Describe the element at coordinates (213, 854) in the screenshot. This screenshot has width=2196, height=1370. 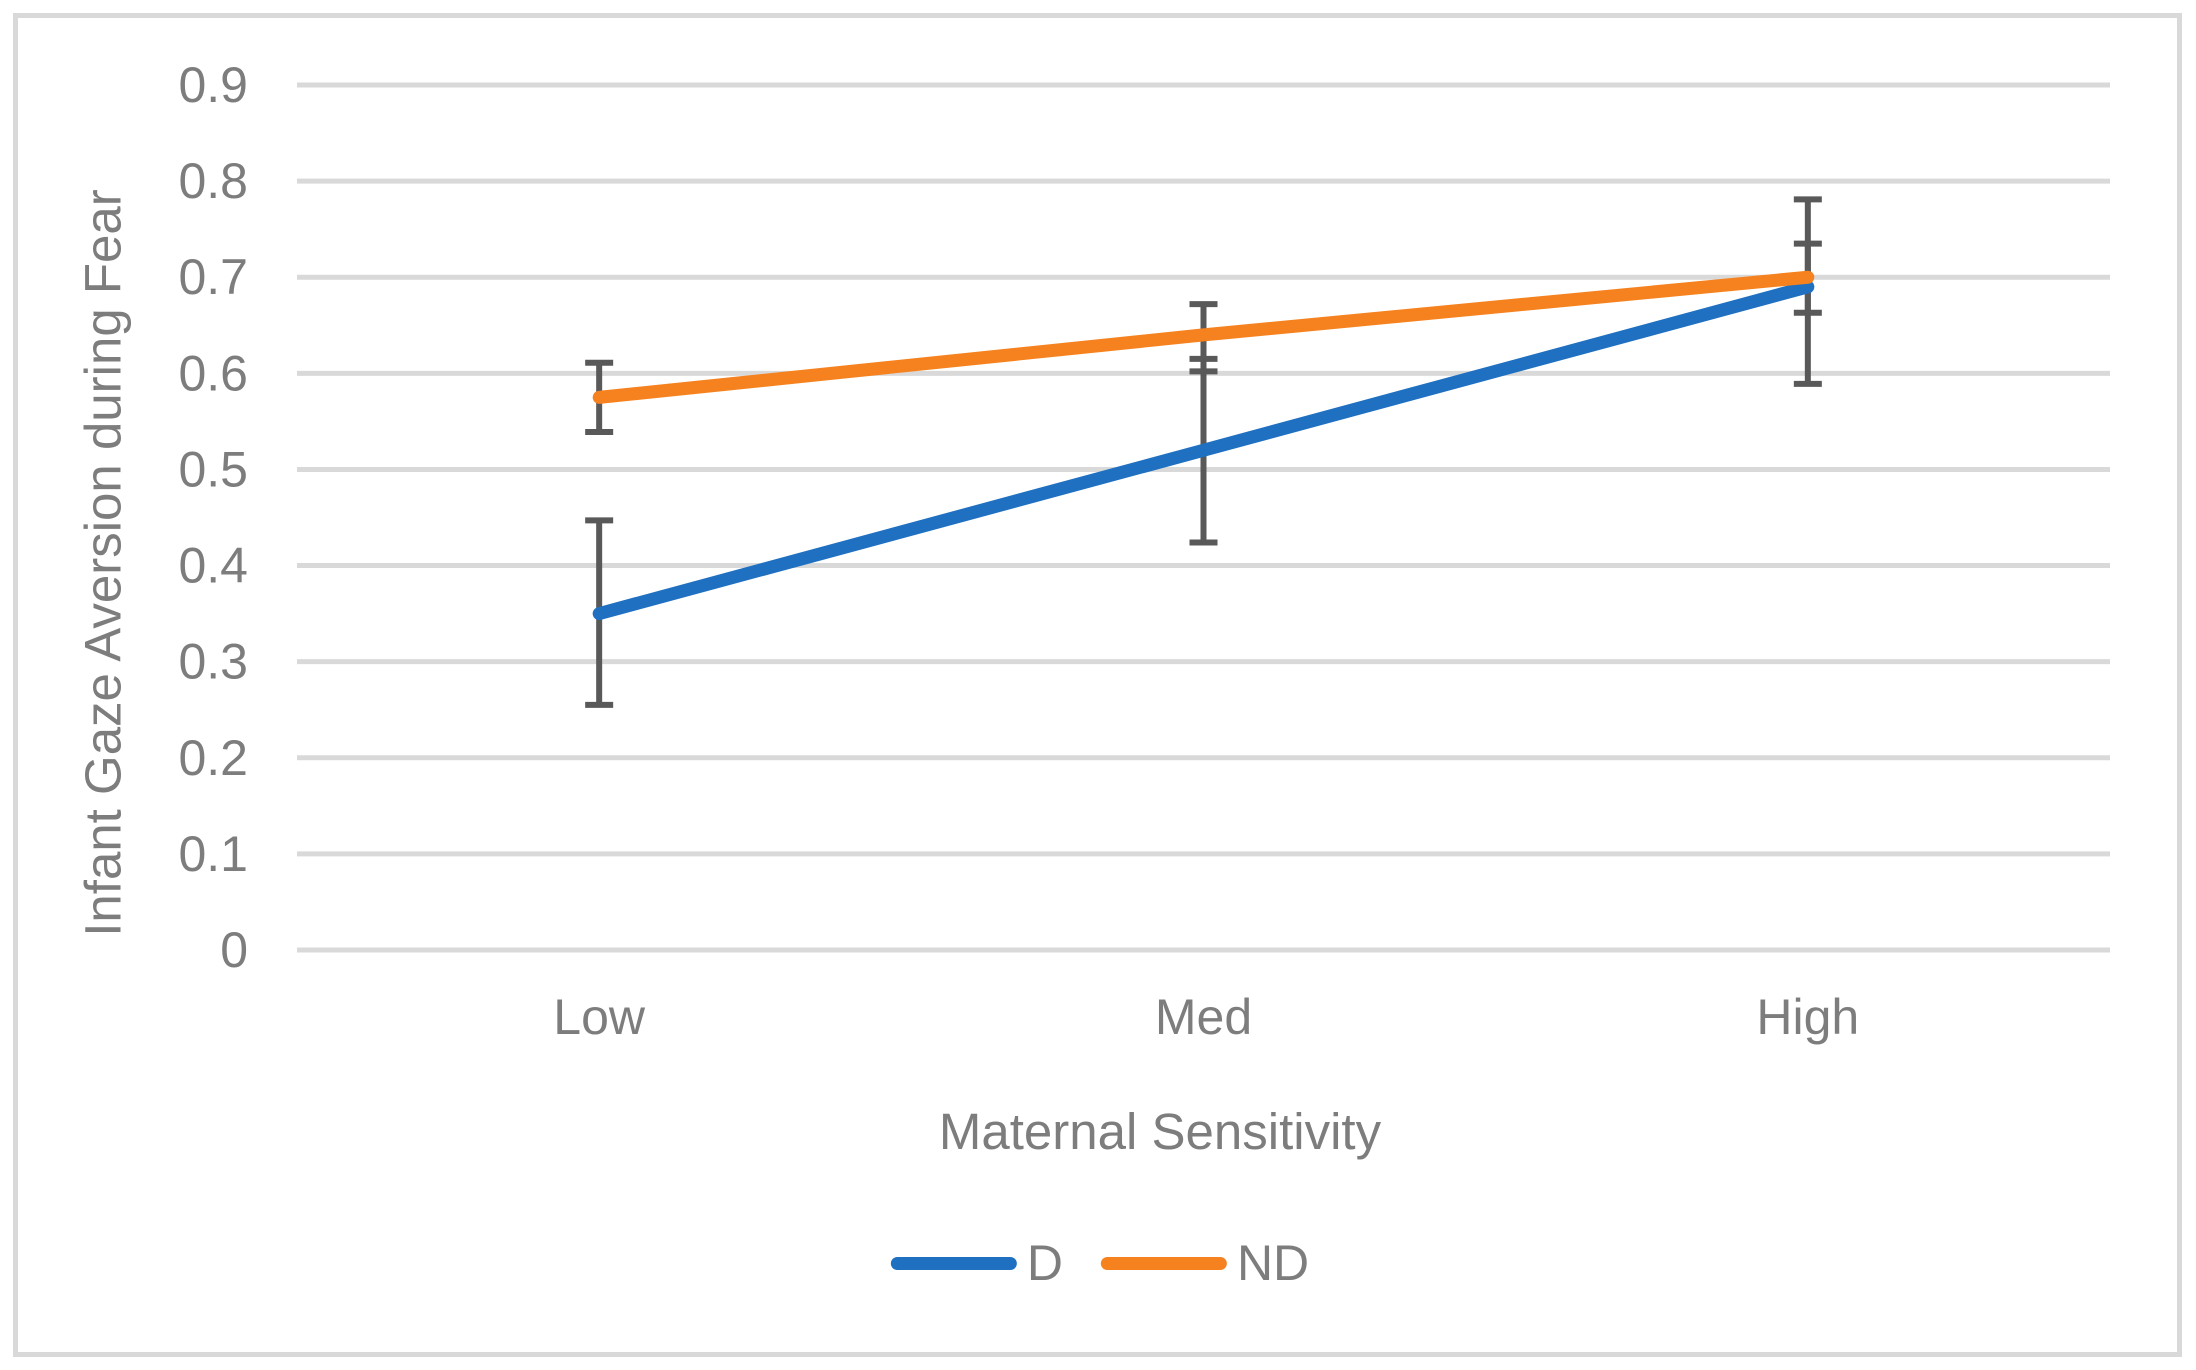
I see `y-tick-label: 0.1` at that location.